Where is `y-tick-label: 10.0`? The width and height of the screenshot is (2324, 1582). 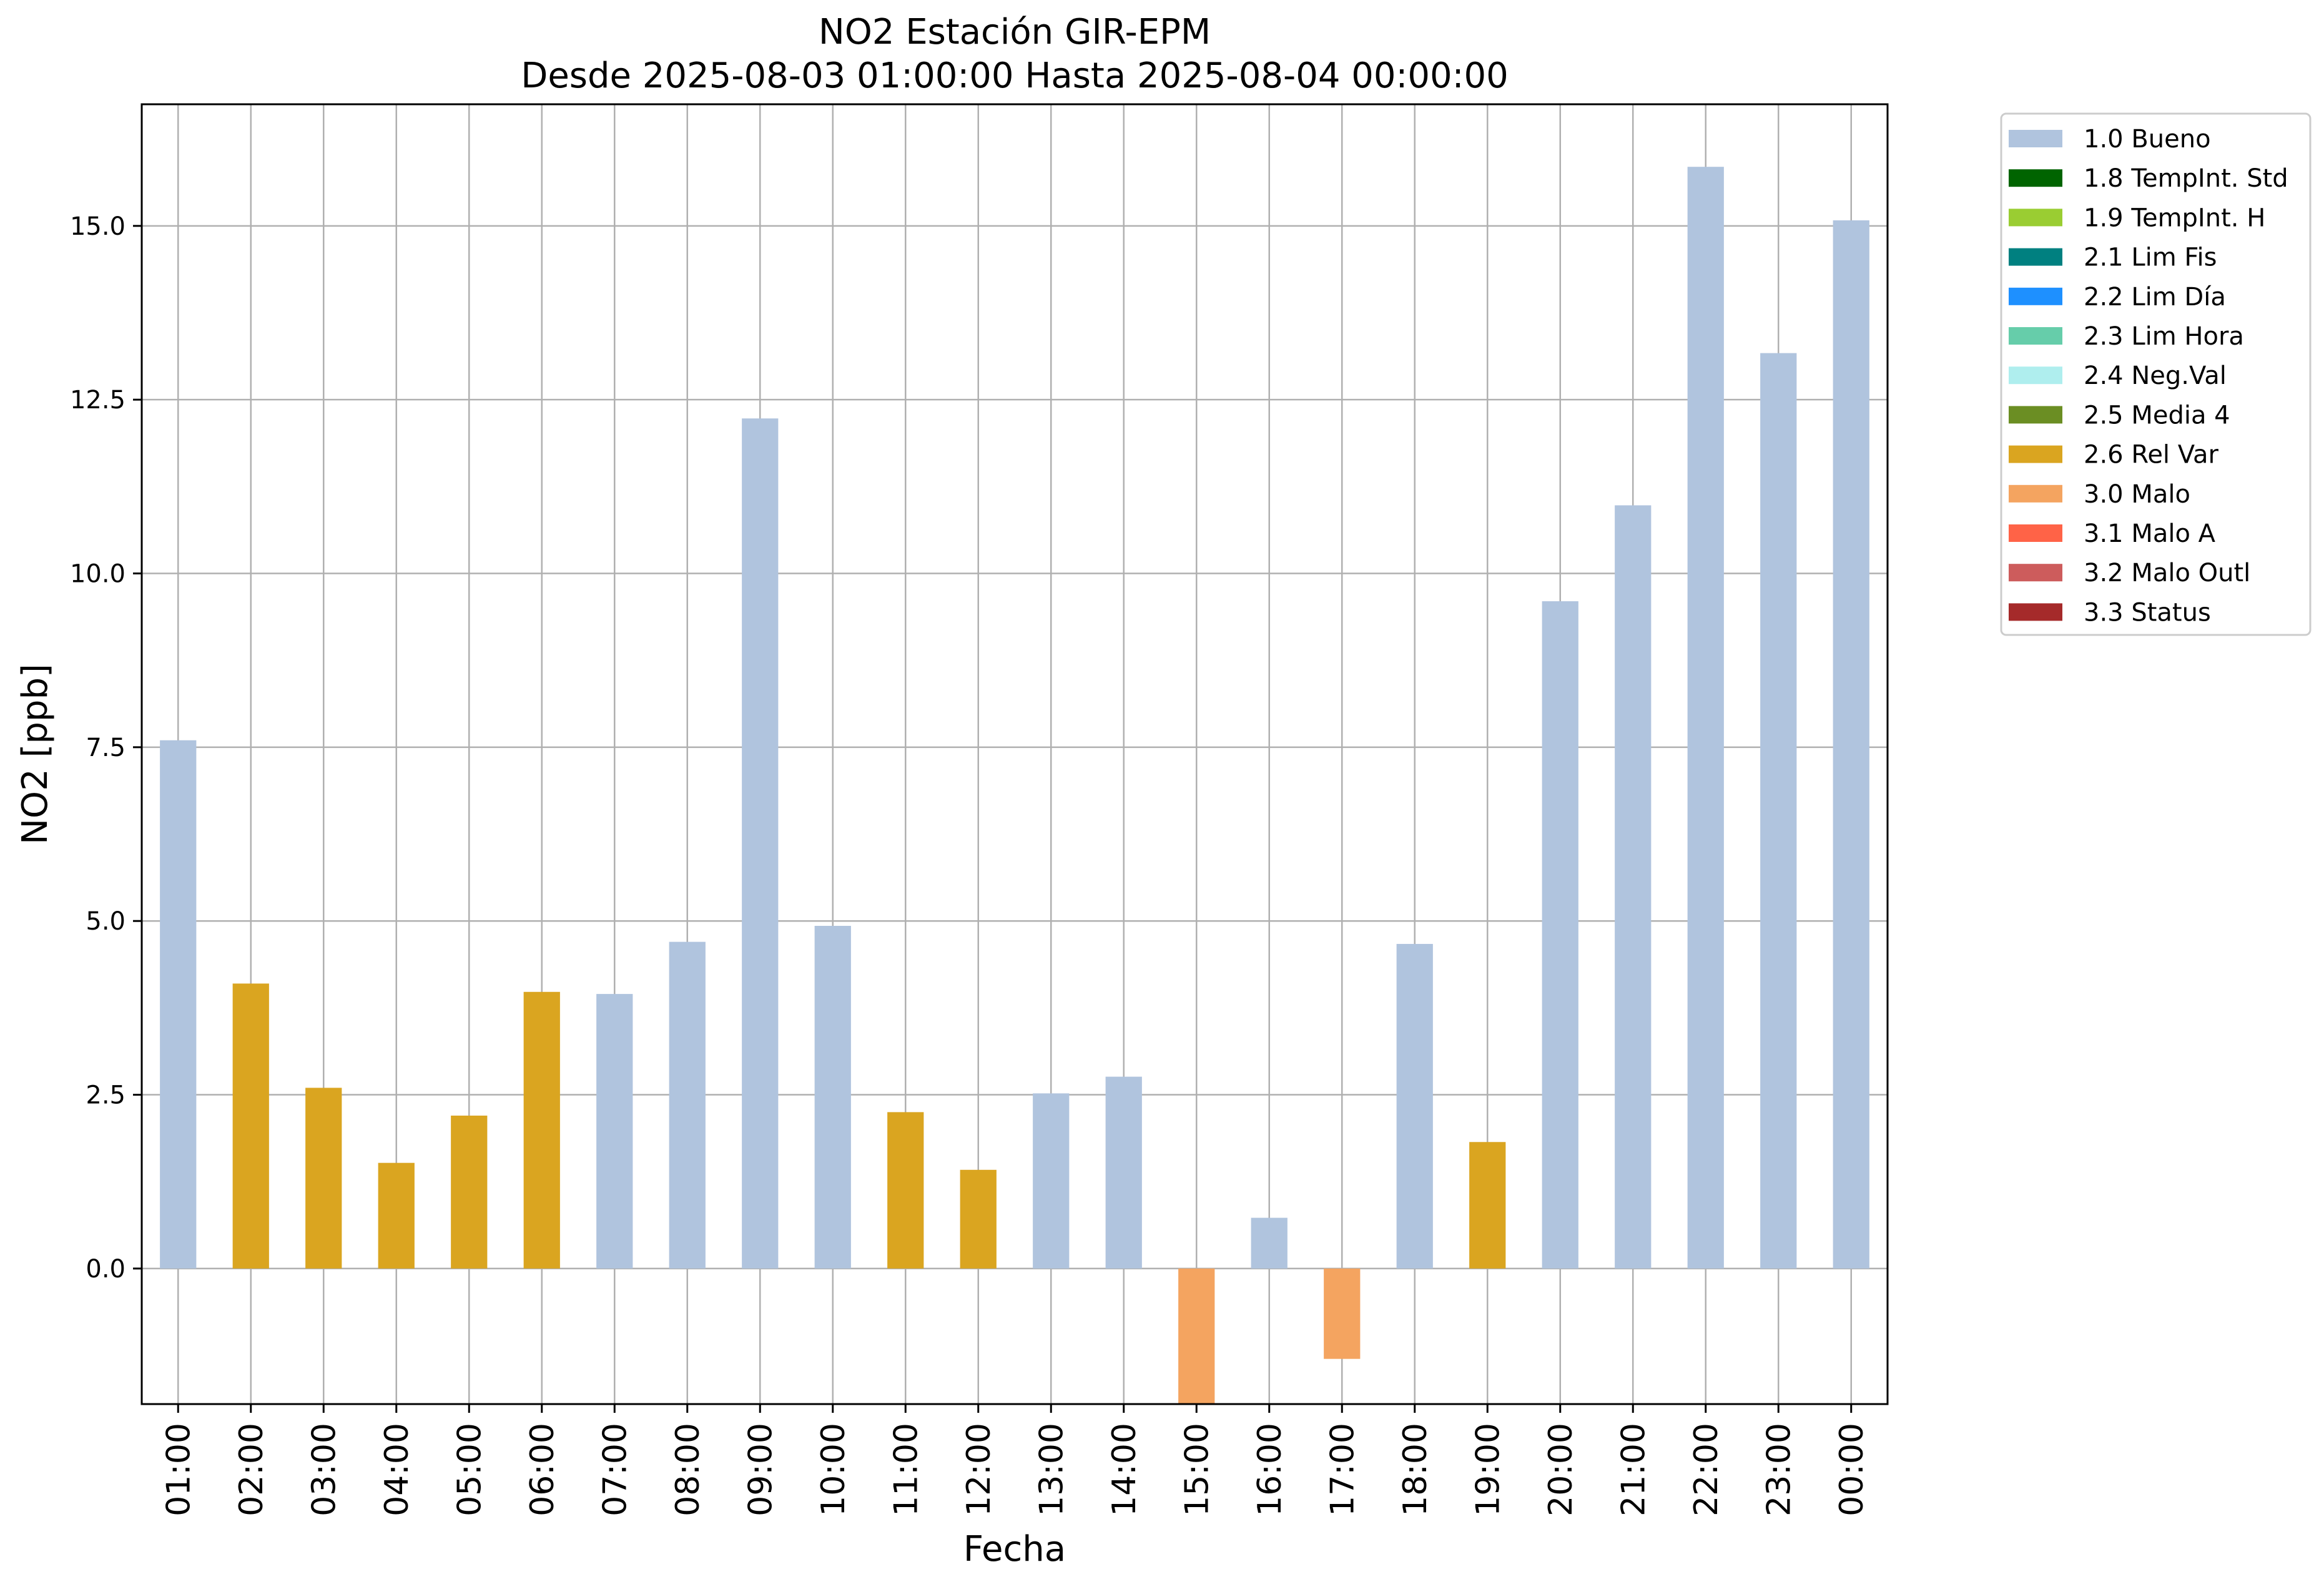 y-tick-label: 10.0 is located at coordinates (98, 574).